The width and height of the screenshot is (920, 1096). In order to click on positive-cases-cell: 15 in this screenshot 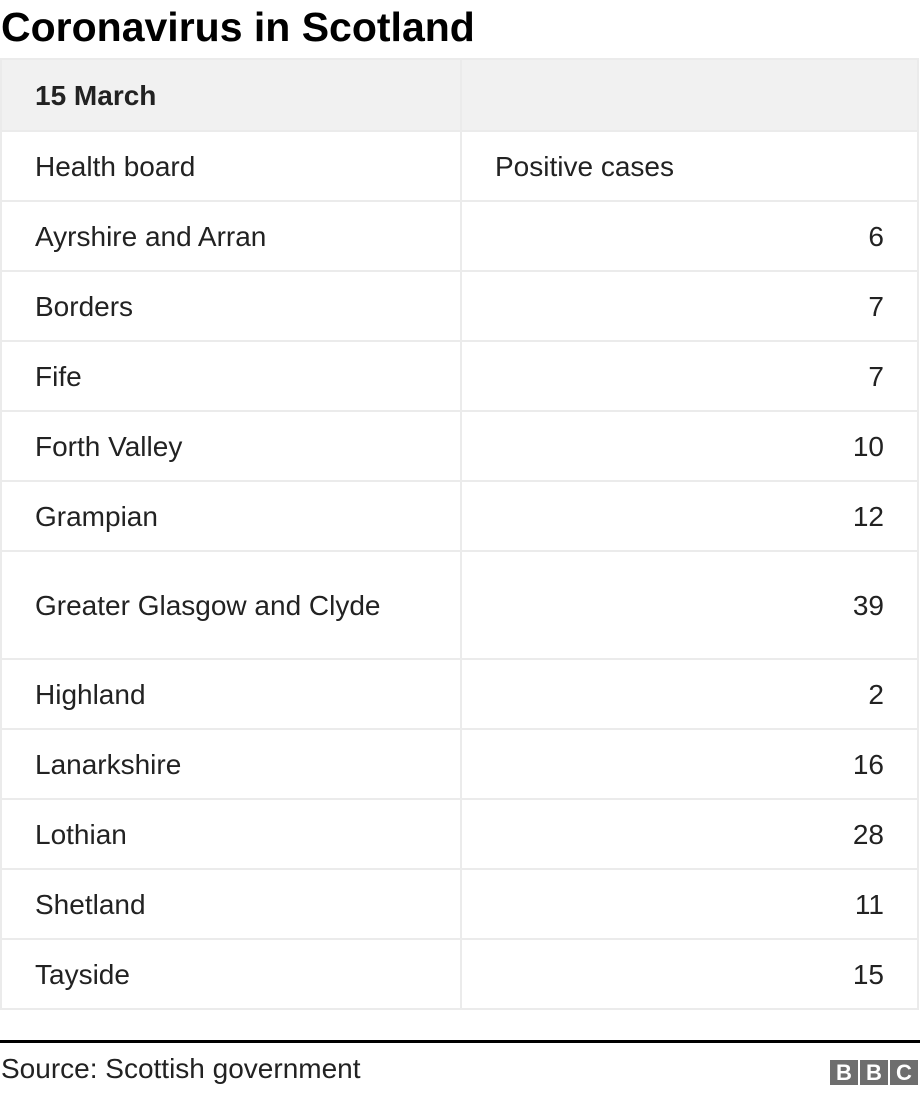, I will do `click(689, 974)`.